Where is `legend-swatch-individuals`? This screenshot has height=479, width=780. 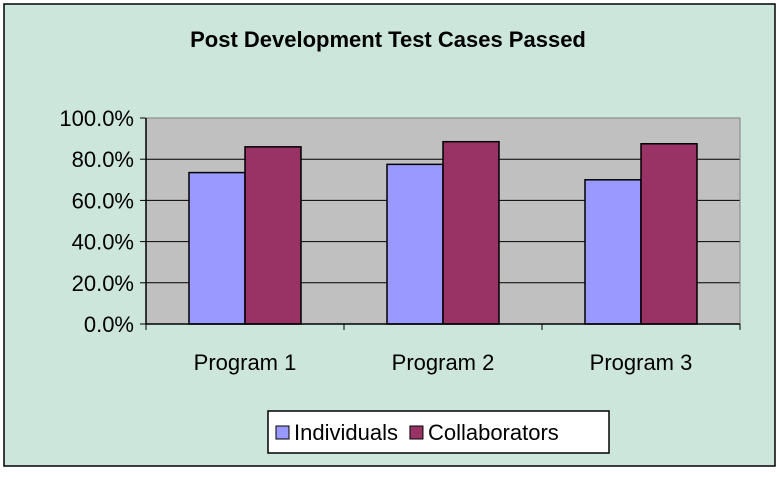
legend-swatch-individuals is located at coordinates (282, 432).